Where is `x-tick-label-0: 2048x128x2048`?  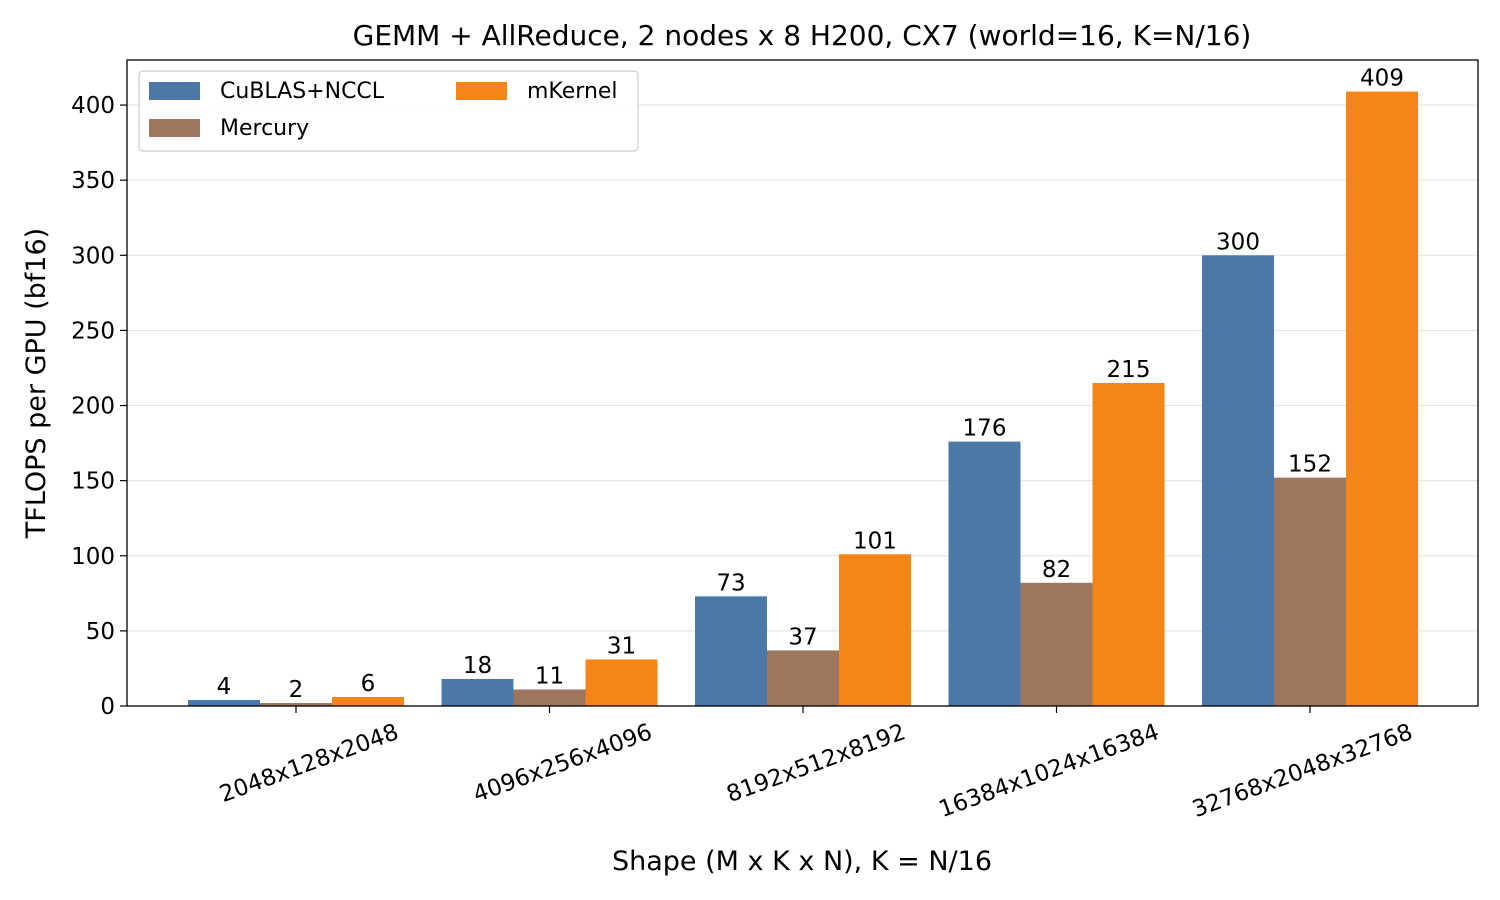
x-tick-label-0: 2048x128x2048 is located at coordinates (309, 763).